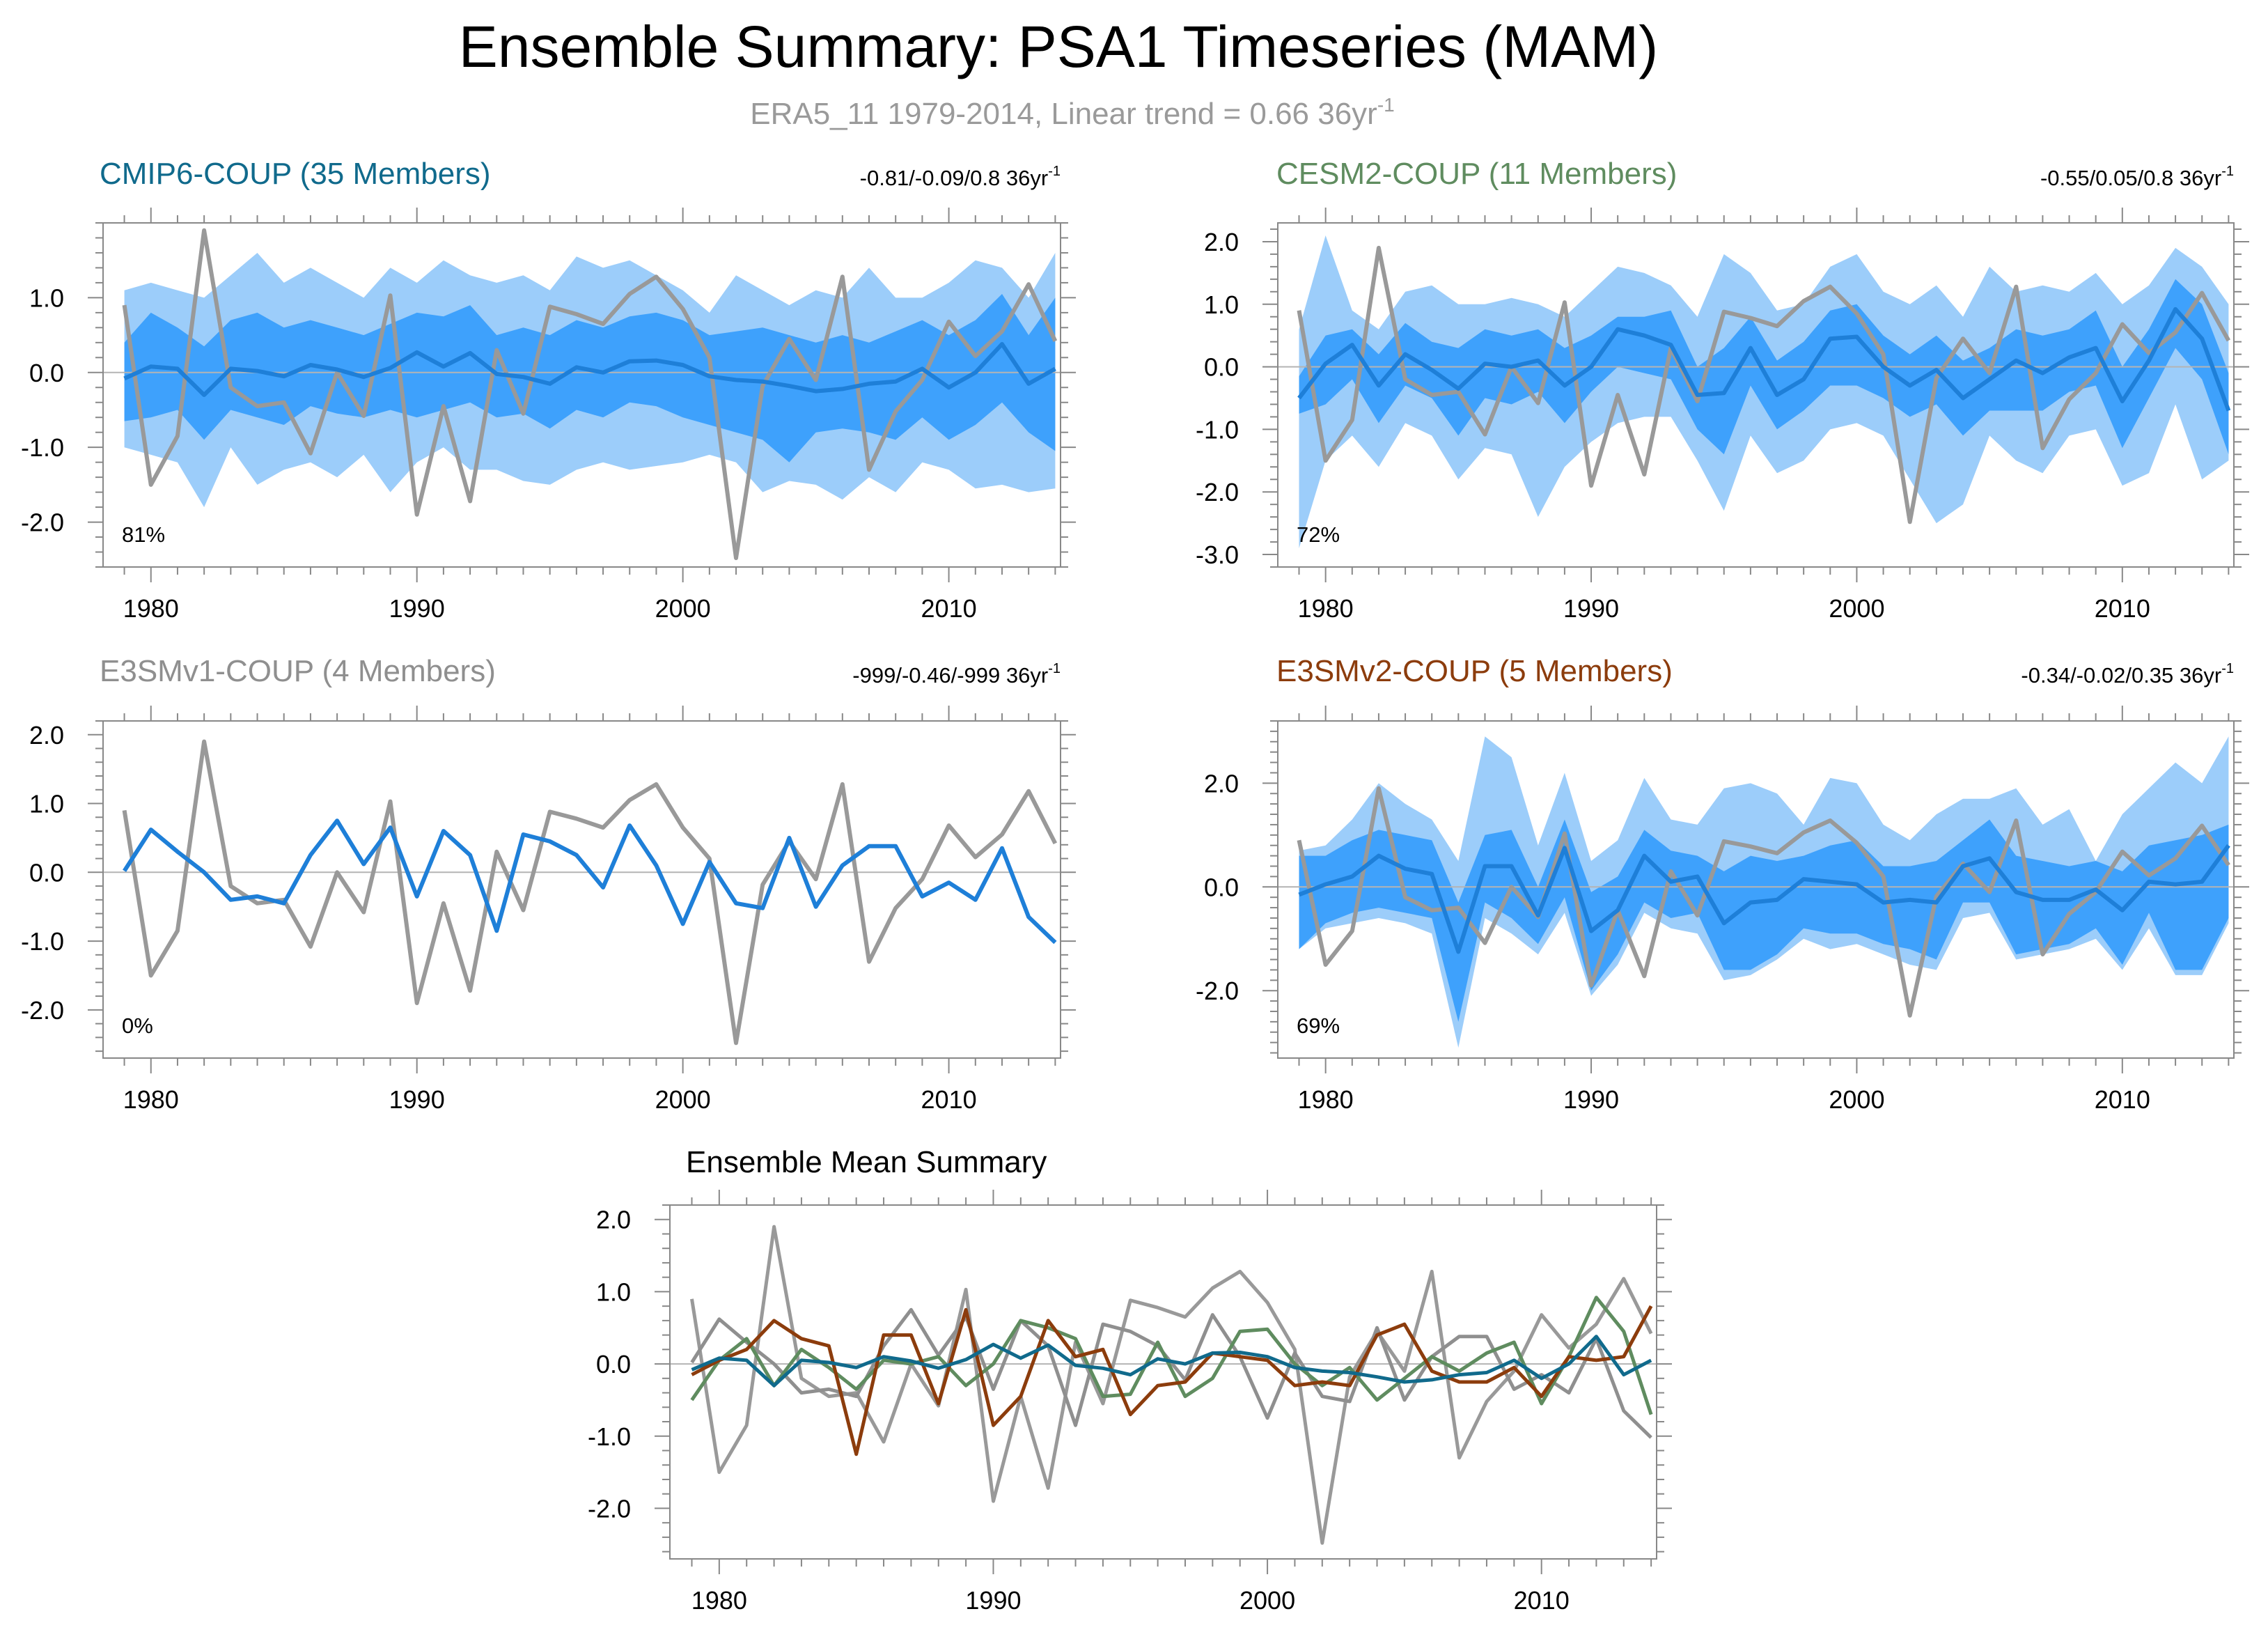  What do you see at coordinates (1058, 46) in the screenshot?
I see `figure-title: Ensemble Summary: PSA1 Timeseries (MAM)` at bounding box center [1058, 46].